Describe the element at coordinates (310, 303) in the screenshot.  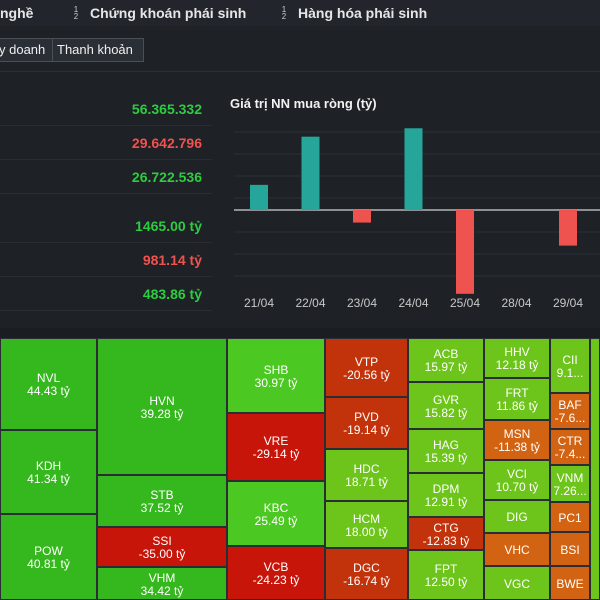
I see `x-tick-label: 22/04` at that location.